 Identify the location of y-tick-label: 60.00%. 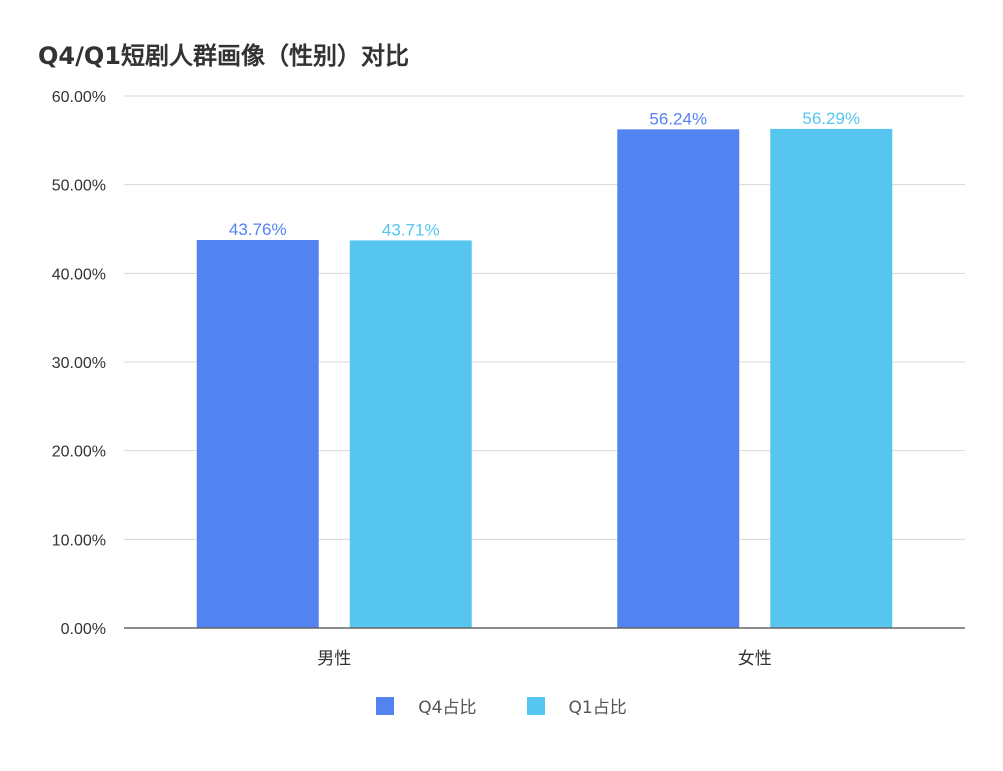
(79, 97).